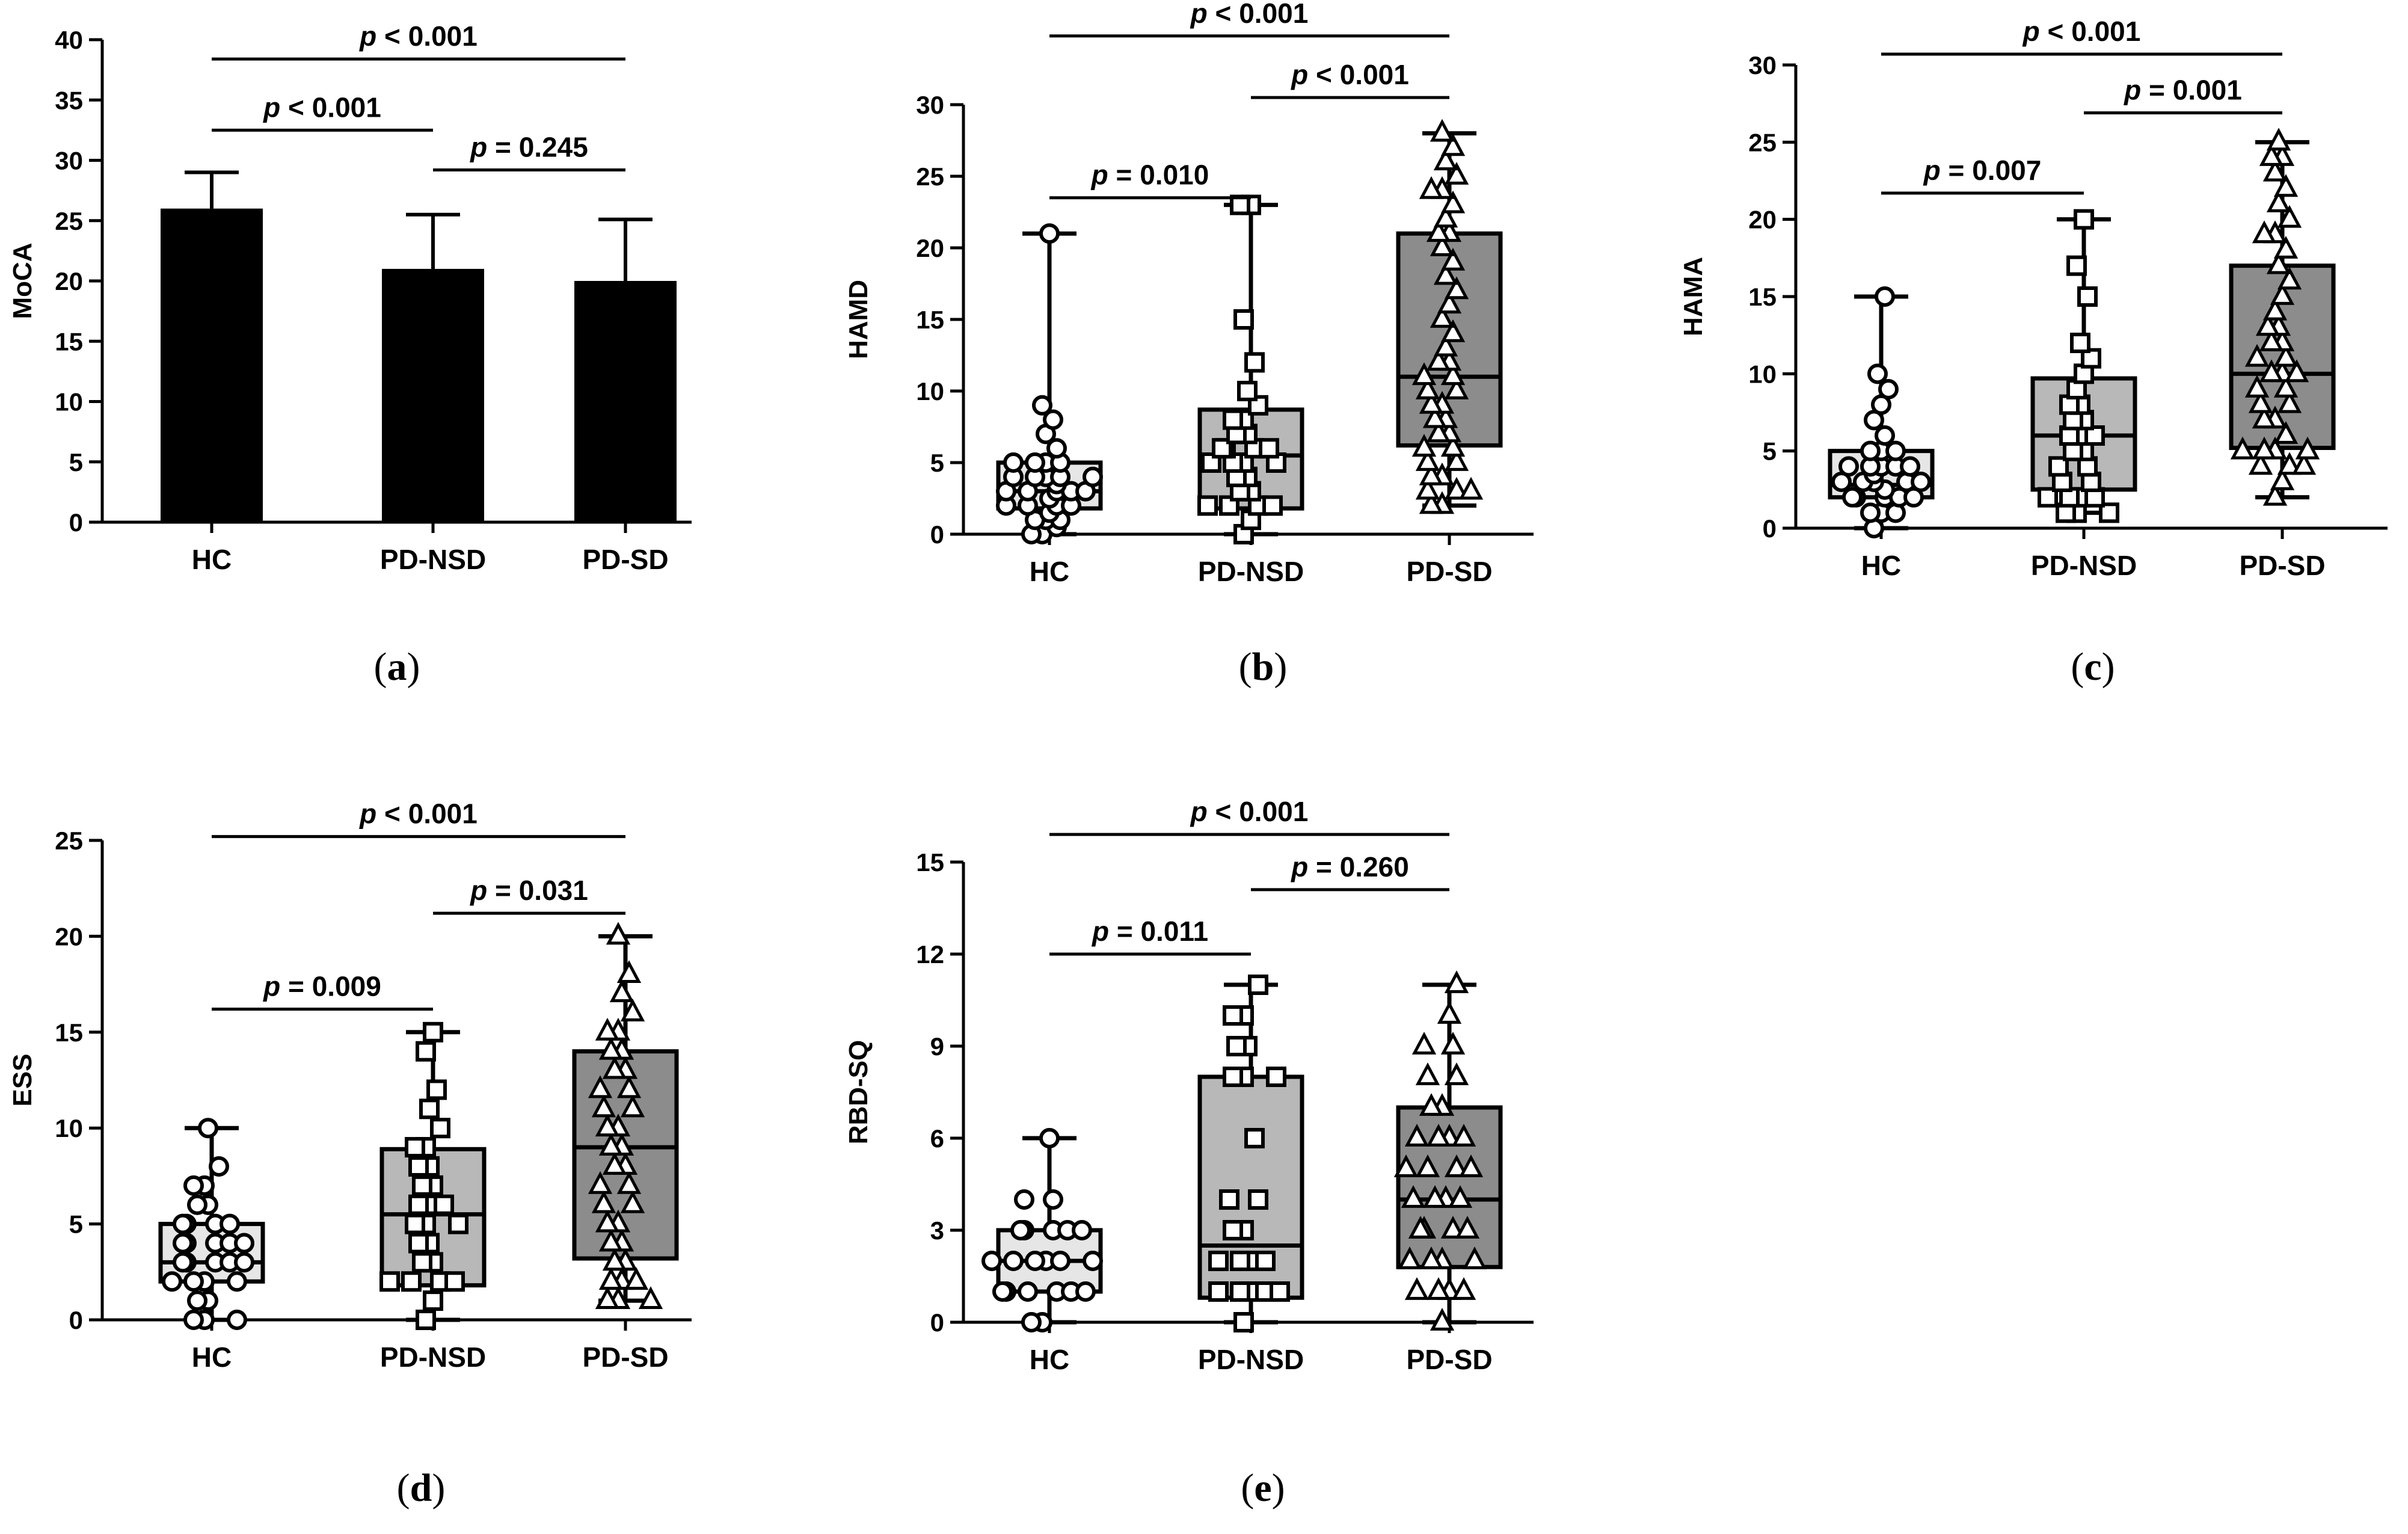 This screenshot has width=2408, height=1534. Describe the element at coordinates (858, 1092) in the screenshot. I see `y-axis-label: RBD-SQ` at that location.